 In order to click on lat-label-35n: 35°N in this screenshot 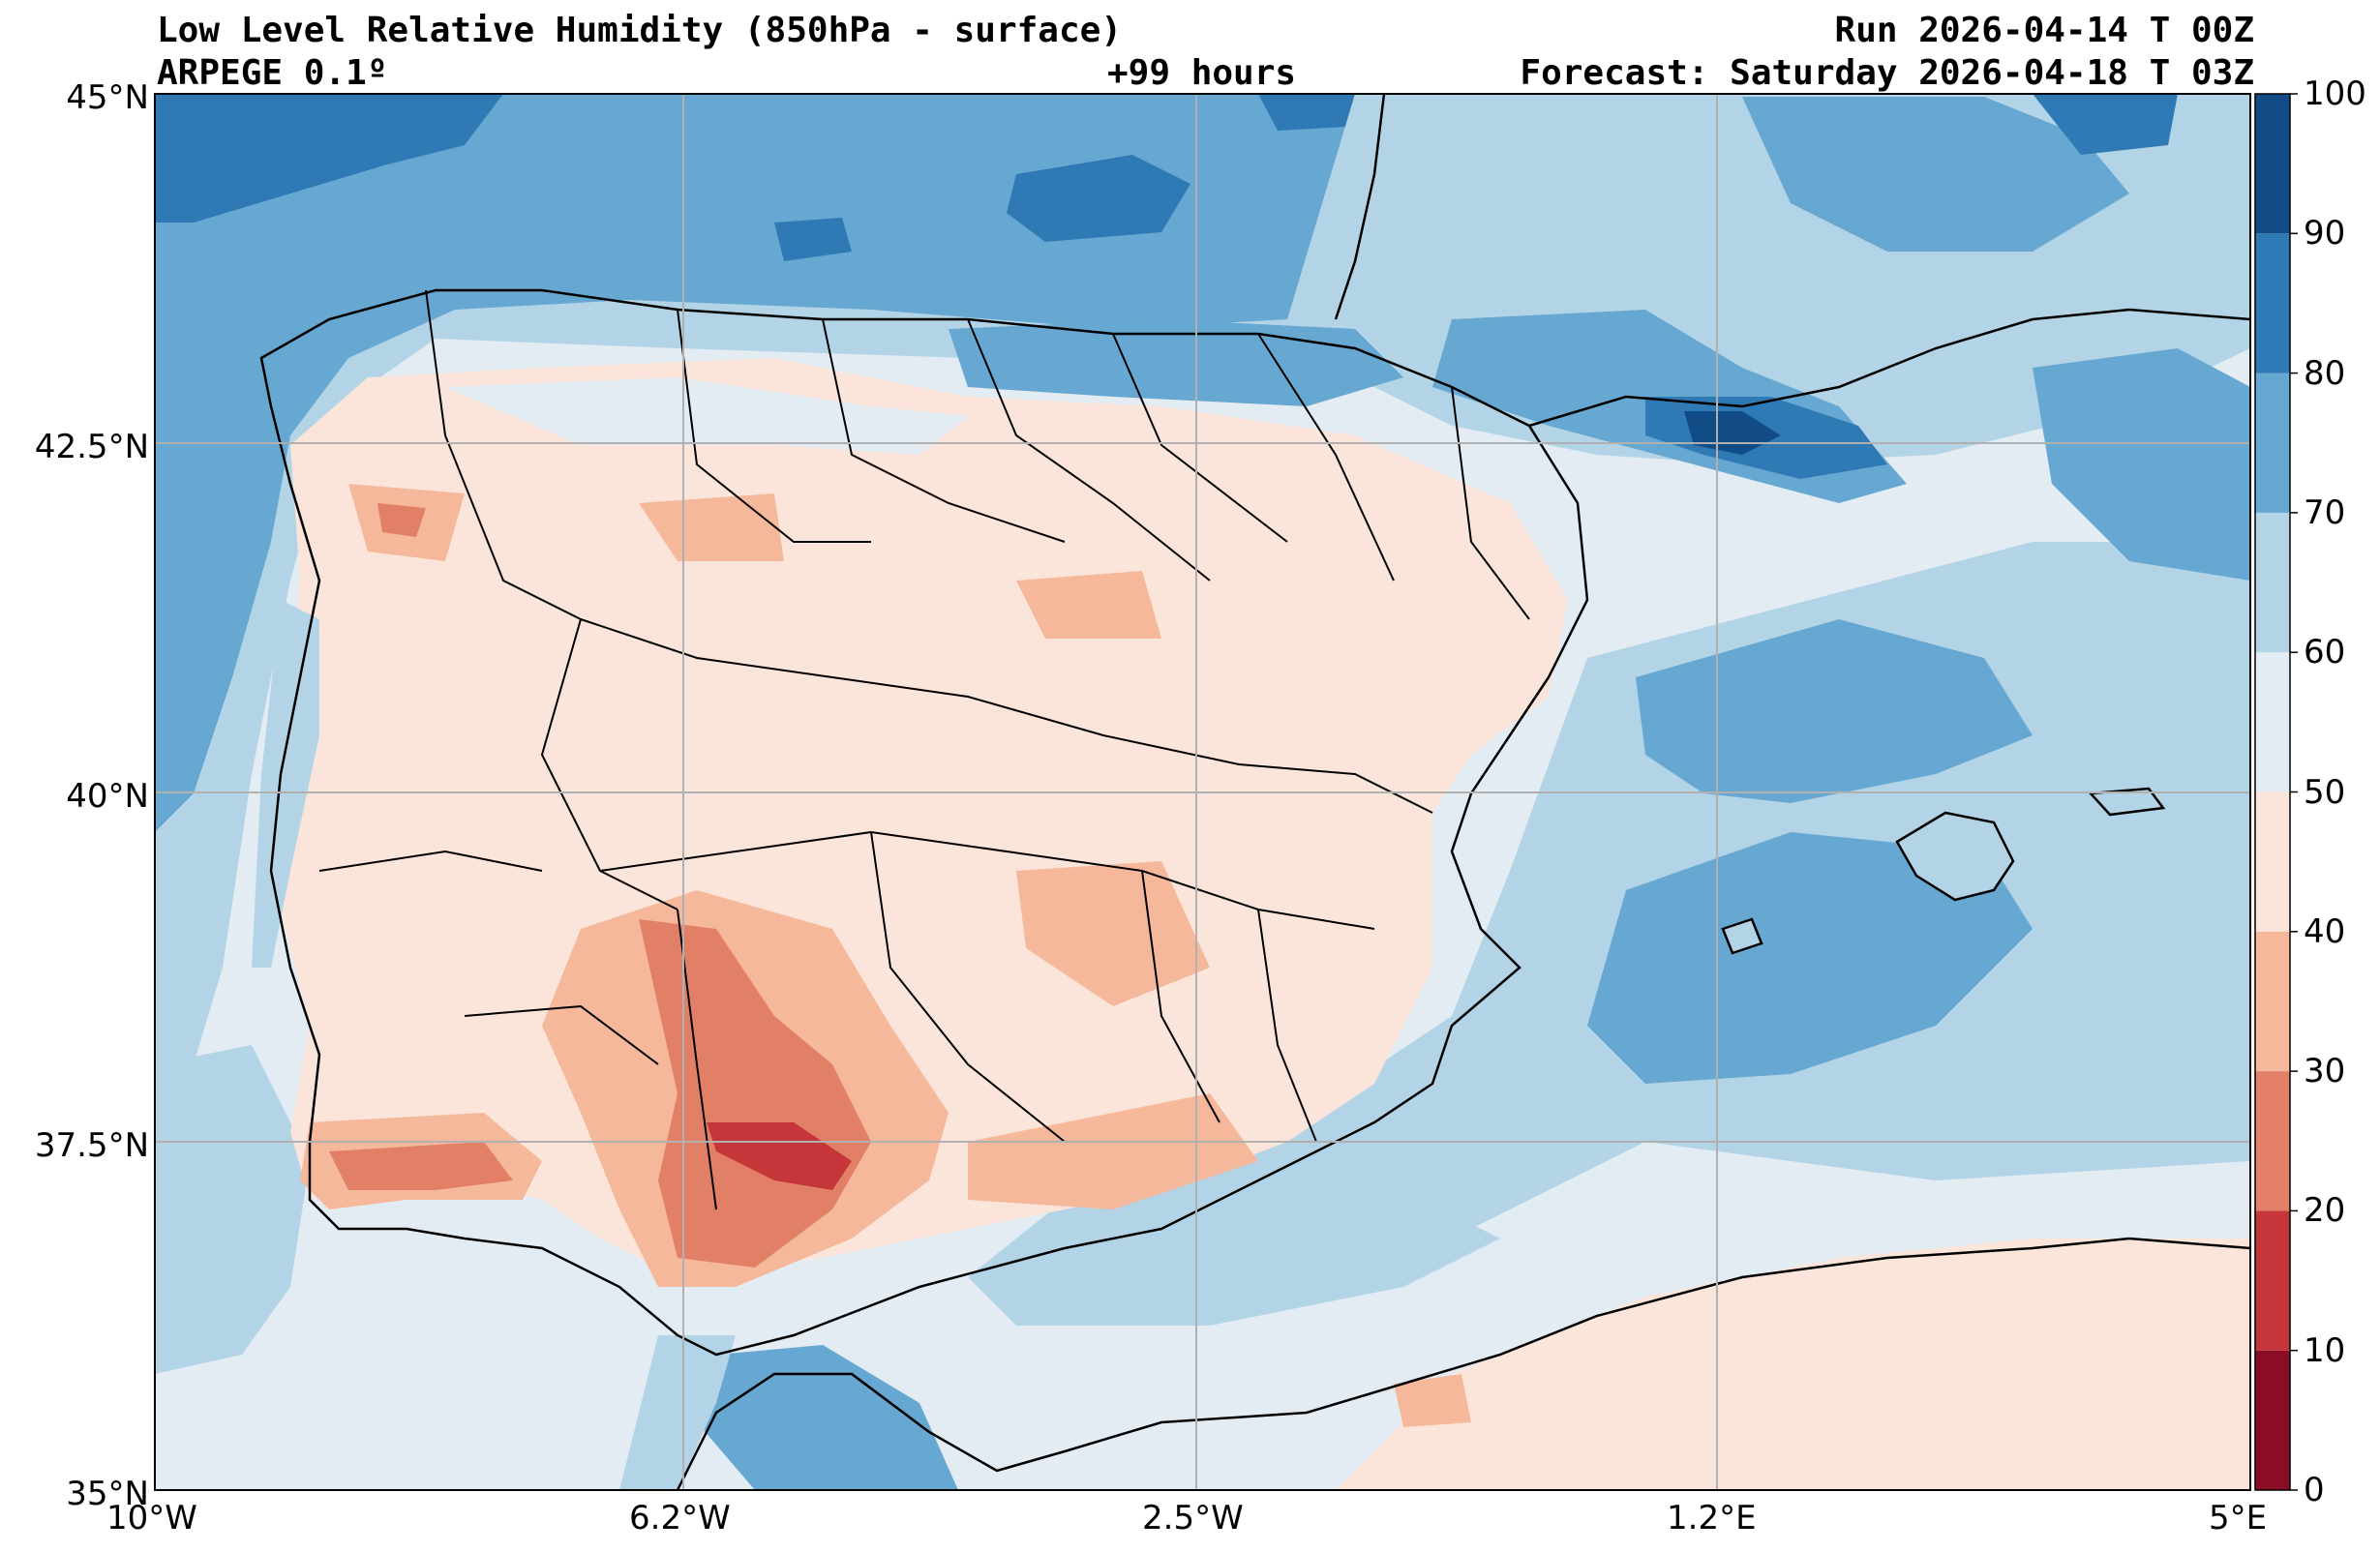, I will do `click(108, 1494)`.